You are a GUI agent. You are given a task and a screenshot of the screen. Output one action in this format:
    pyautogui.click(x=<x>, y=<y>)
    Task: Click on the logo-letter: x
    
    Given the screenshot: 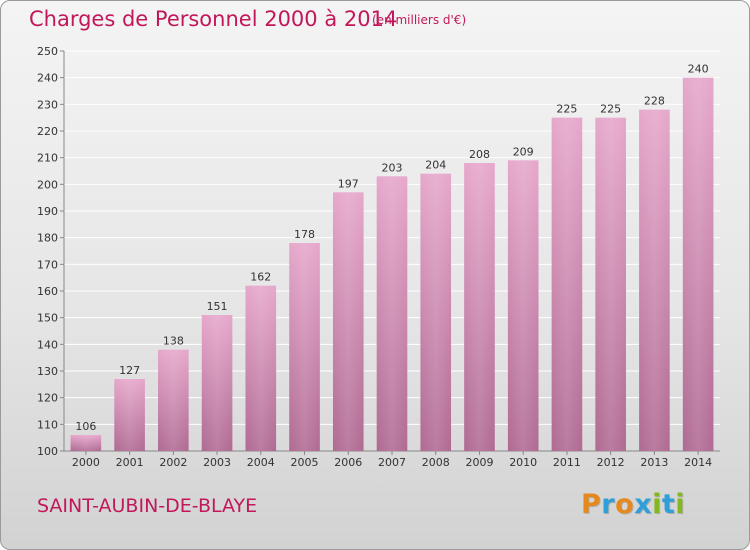 What is the action you would take?
    pyautogui.click(x=643, y=504)
    